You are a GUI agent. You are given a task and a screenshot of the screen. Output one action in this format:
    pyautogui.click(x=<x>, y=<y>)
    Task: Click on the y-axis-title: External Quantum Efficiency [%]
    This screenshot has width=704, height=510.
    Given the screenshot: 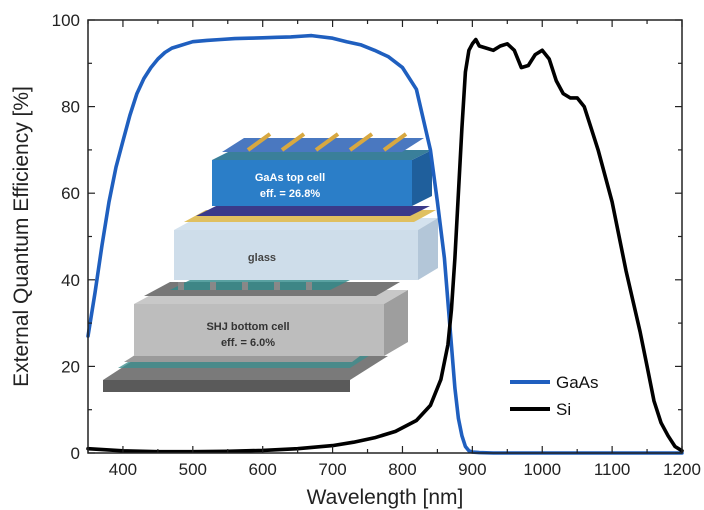 What is the action you would take?
    pyautogui.click(x=21, y=236)
    